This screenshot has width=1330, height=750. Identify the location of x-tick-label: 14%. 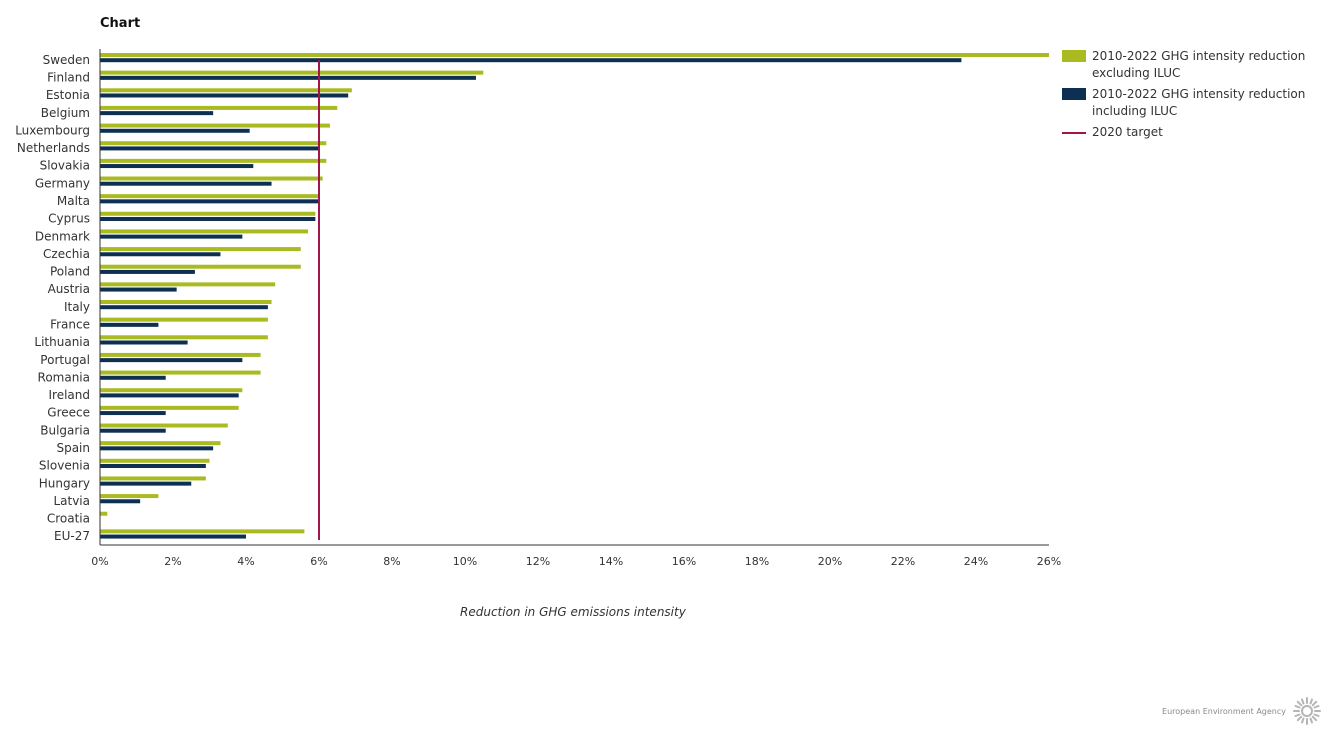
(611, 561).